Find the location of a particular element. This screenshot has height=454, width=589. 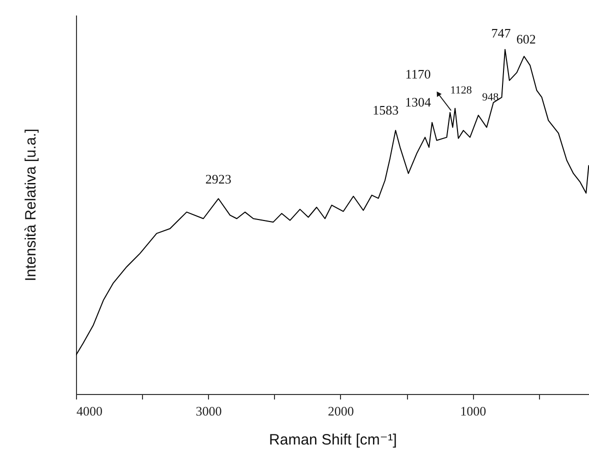

annotation: 747 is located at coordinates (501, 32).